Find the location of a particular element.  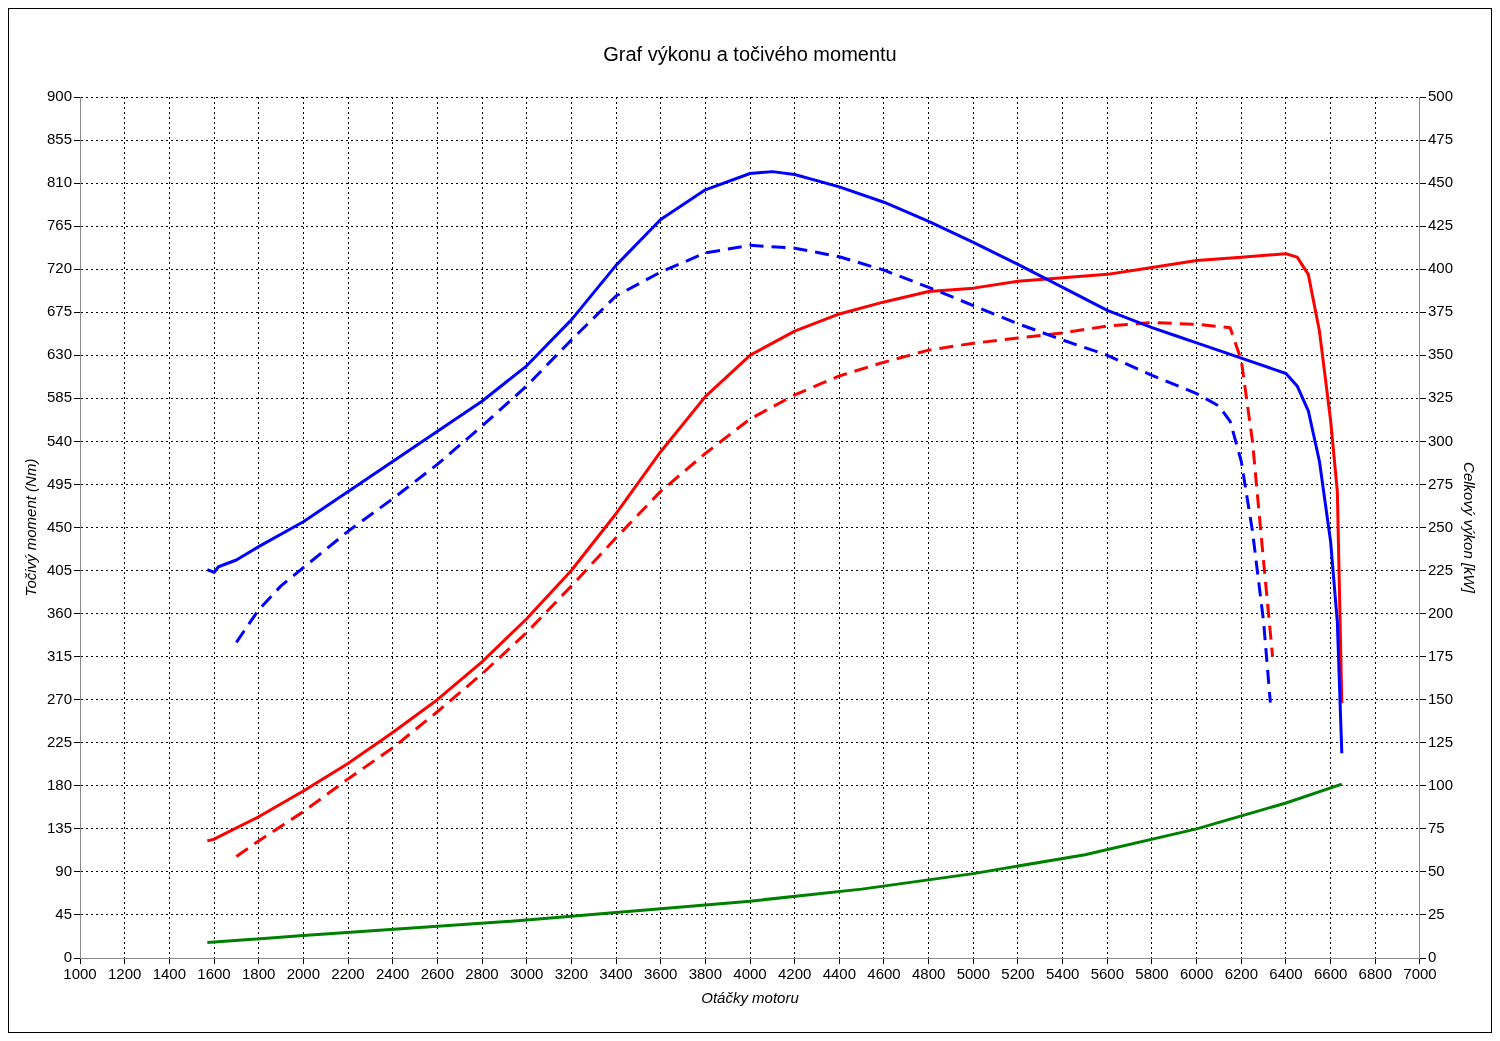

y2-tick-label: 200 is located at coordinates (1440, 612).